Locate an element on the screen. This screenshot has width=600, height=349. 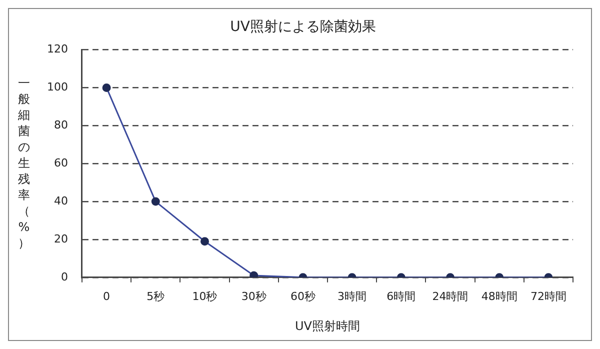
x-tick-label: 0 is located at coordinates (106, 296).